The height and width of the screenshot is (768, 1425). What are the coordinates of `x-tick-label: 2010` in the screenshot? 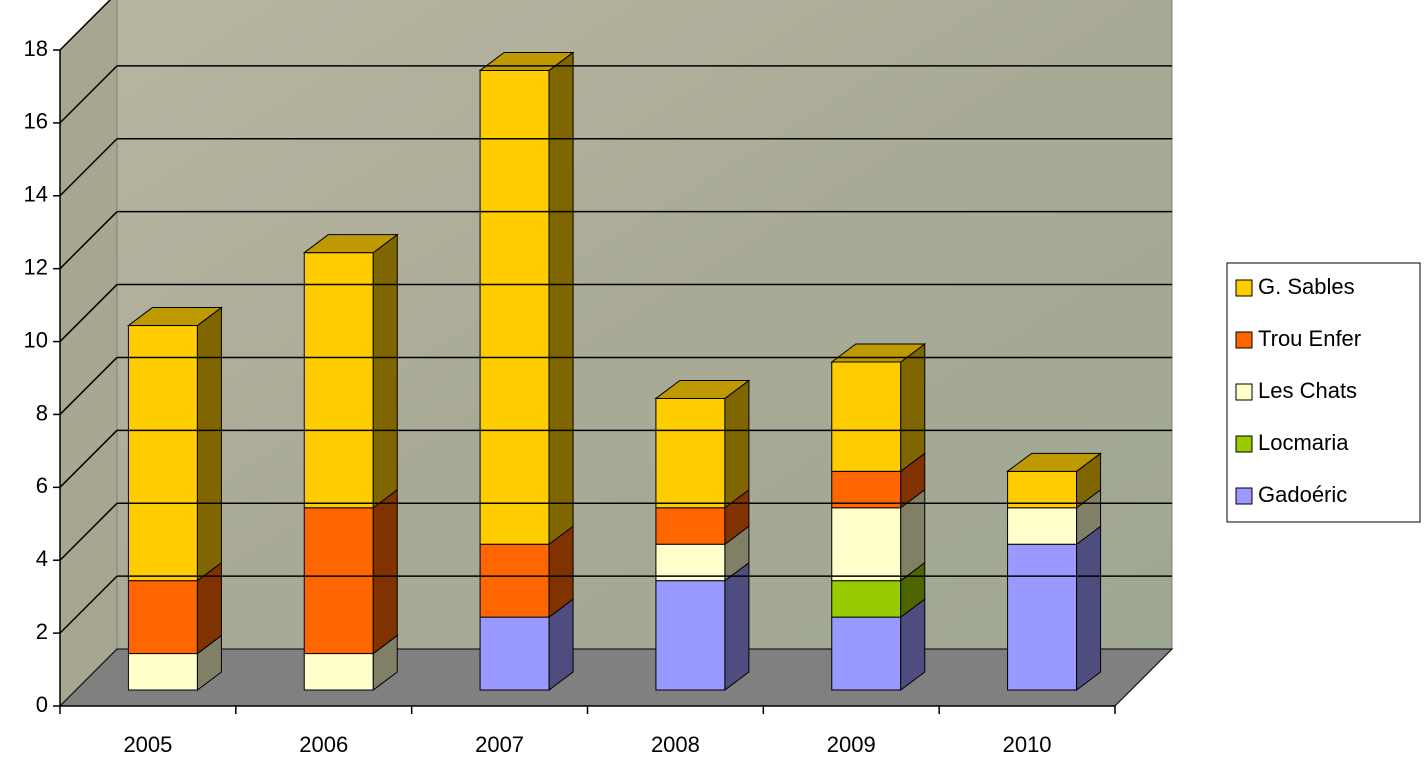 It's located at (1027, 744).